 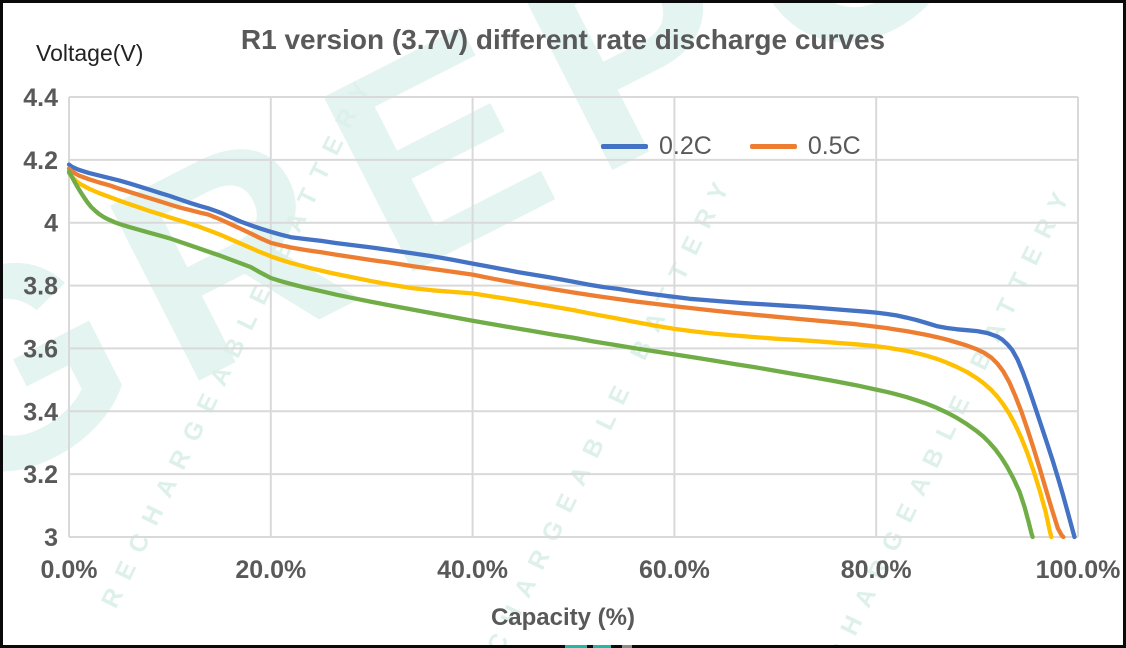 I want to click on legend-label-0.2C: 0.2C, so click(x=685, y=146).